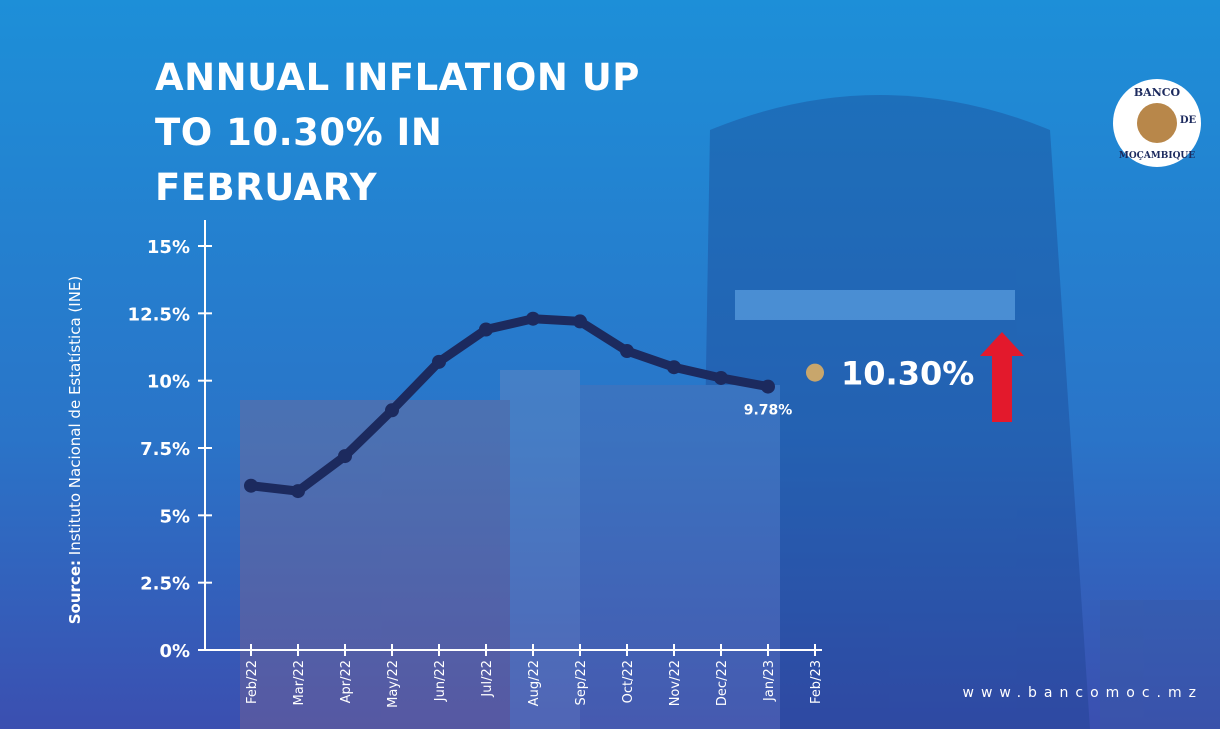 This screenshot has width=1220, height=729. Describe the element at coordinates (816, 682) in the screenshot. I see `x-tick-label: Feb/23` at that location.